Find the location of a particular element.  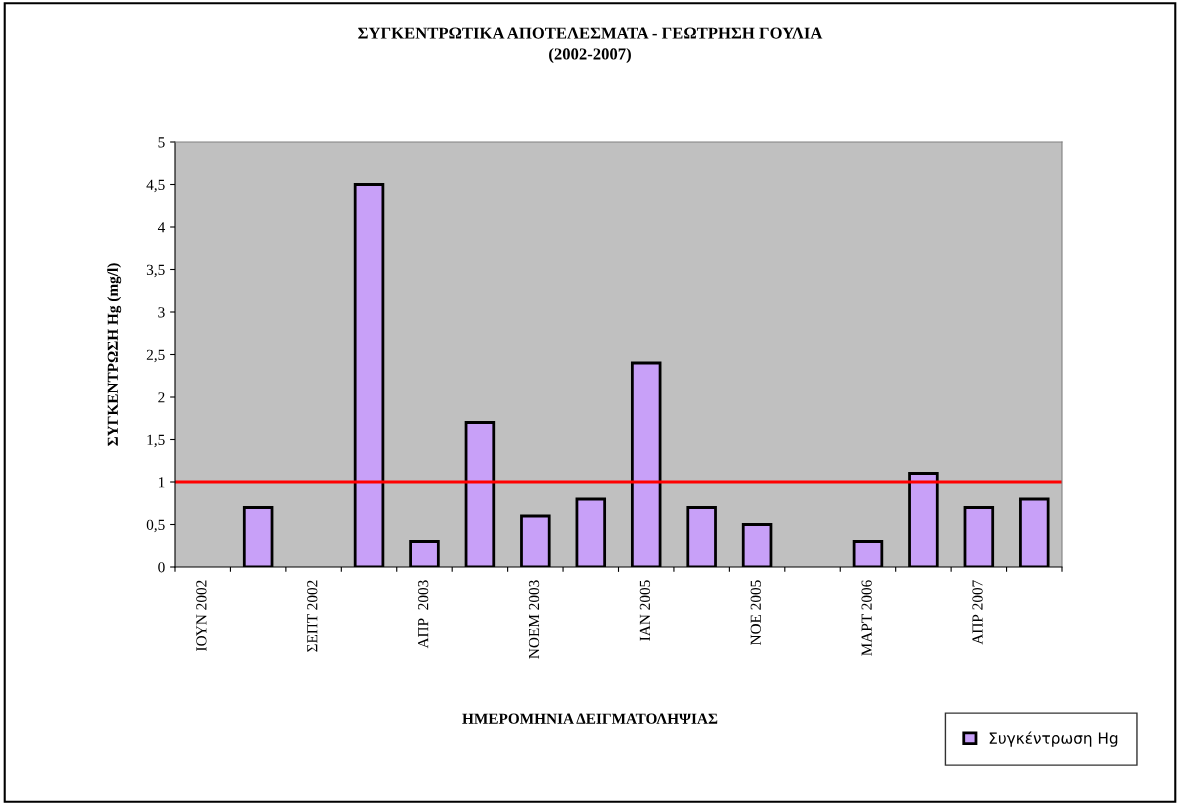

x-tick-label: ΙΑΝ 2005 is located at coordinates (645, 610).